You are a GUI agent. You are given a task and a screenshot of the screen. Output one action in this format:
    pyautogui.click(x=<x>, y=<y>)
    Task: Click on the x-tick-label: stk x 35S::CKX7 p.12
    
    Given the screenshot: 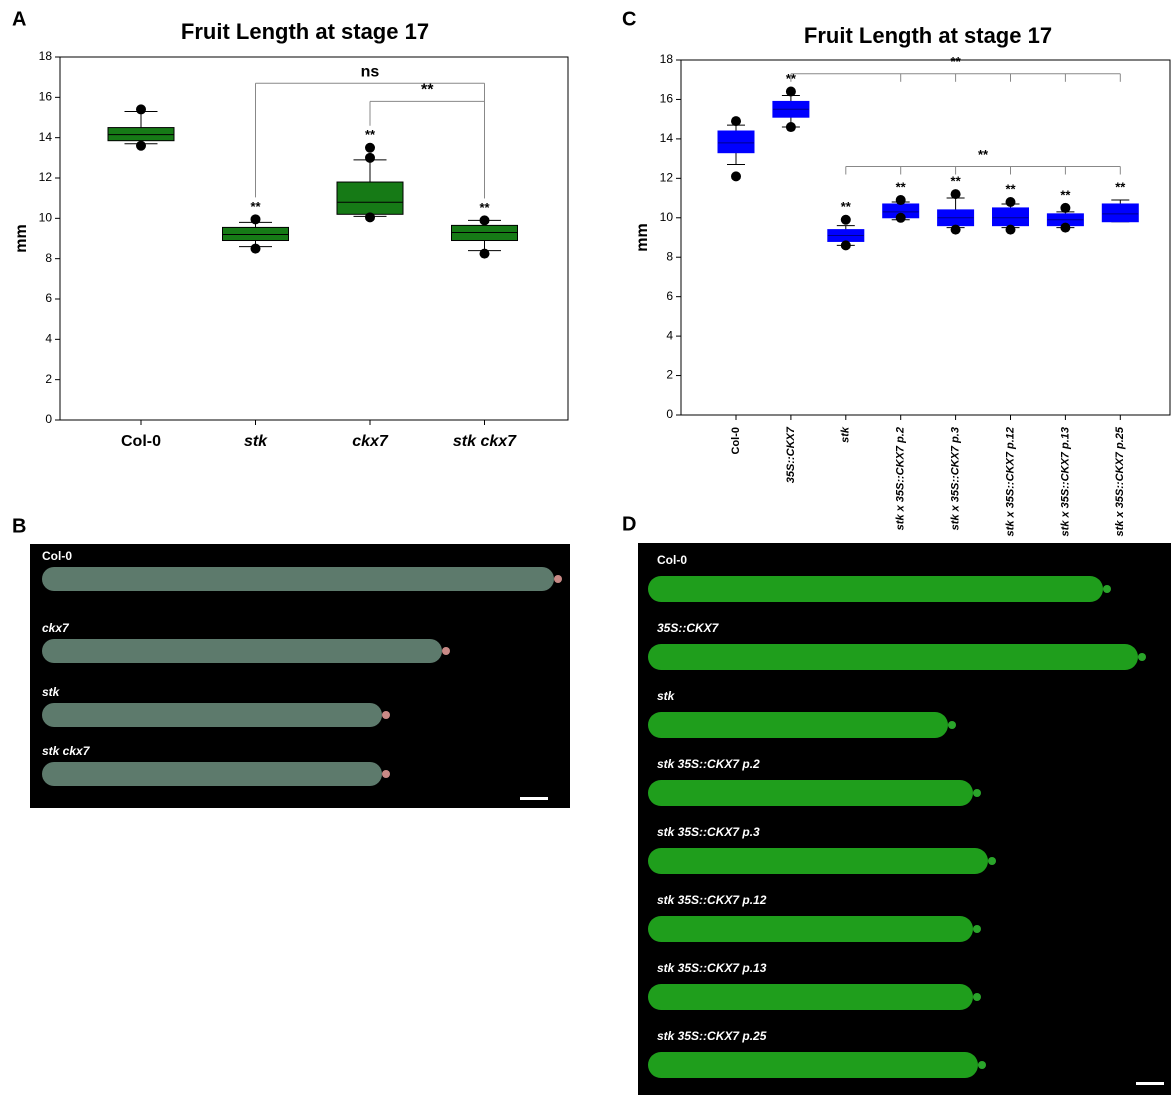 What is the action you would take?
    pyautogui.click(x=1010, y=481)
    